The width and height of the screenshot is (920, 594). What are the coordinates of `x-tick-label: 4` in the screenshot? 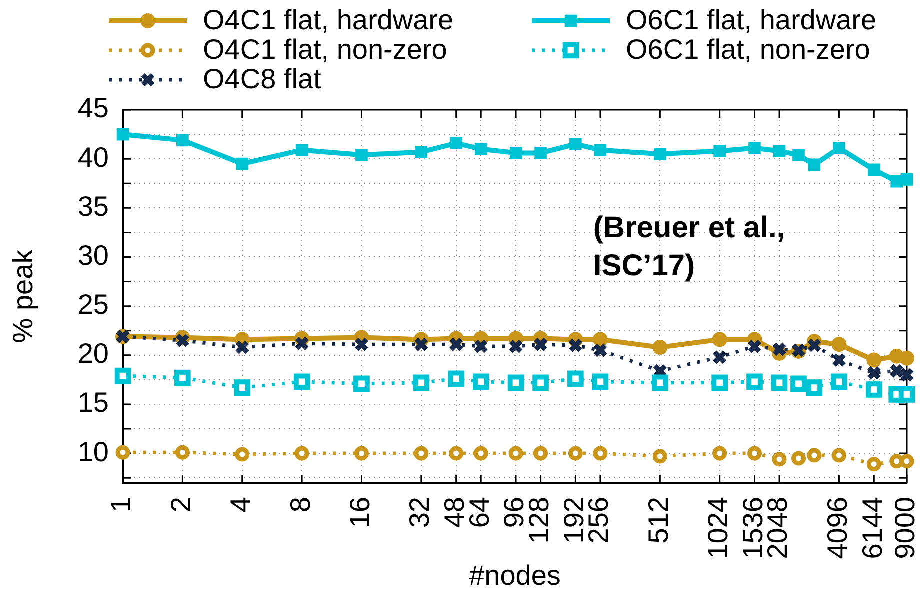 It's located at (240, 505).